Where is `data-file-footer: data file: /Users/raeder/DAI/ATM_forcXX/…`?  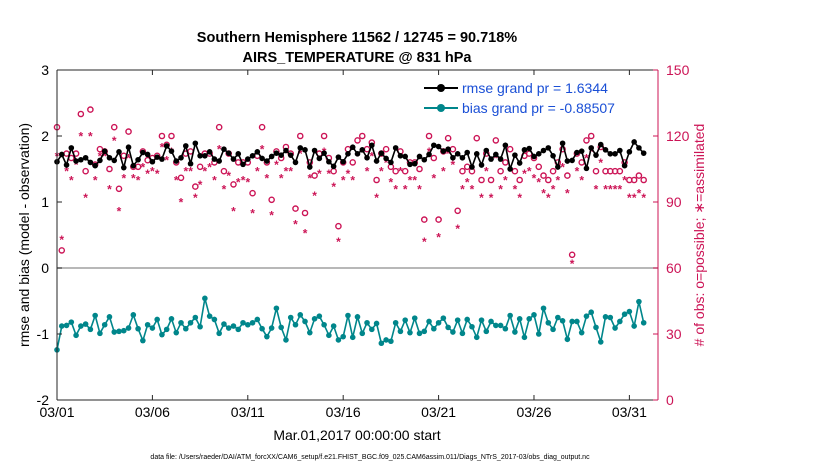
data-file-footer: data file: /Users/raeder/DAI/ATM_forcXX/… is located at coordinates (370, 457).